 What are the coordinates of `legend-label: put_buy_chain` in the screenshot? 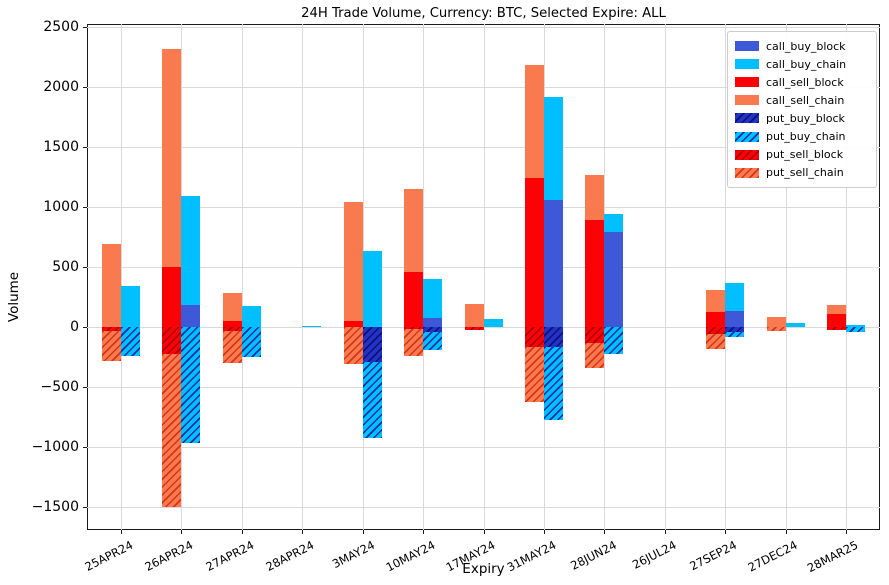 It's located at (806, 137).